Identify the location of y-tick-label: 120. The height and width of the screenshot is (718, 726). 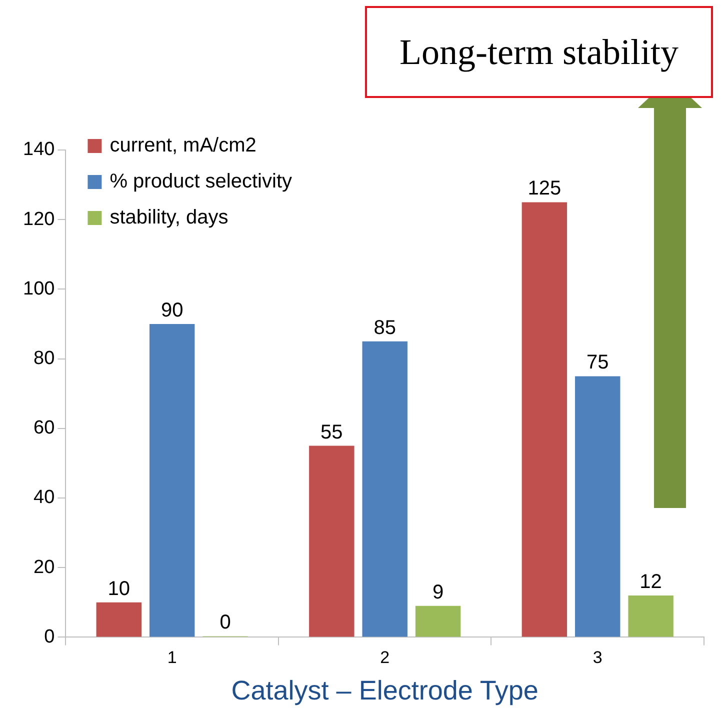
(39, 219).